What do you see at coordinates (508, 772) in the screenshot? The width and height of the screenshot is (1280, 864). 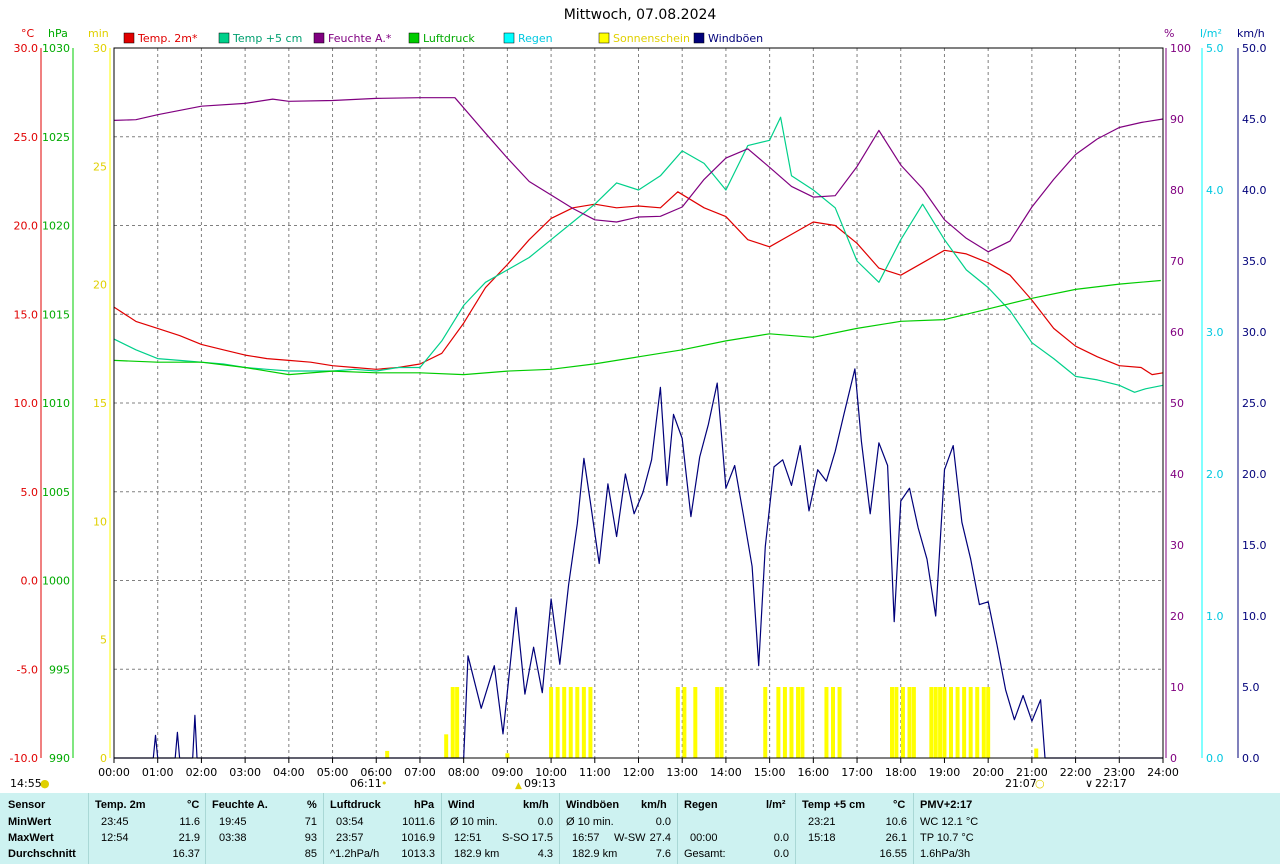 I see `x-tick-label: 09:00` at bounding box center [508, 772].